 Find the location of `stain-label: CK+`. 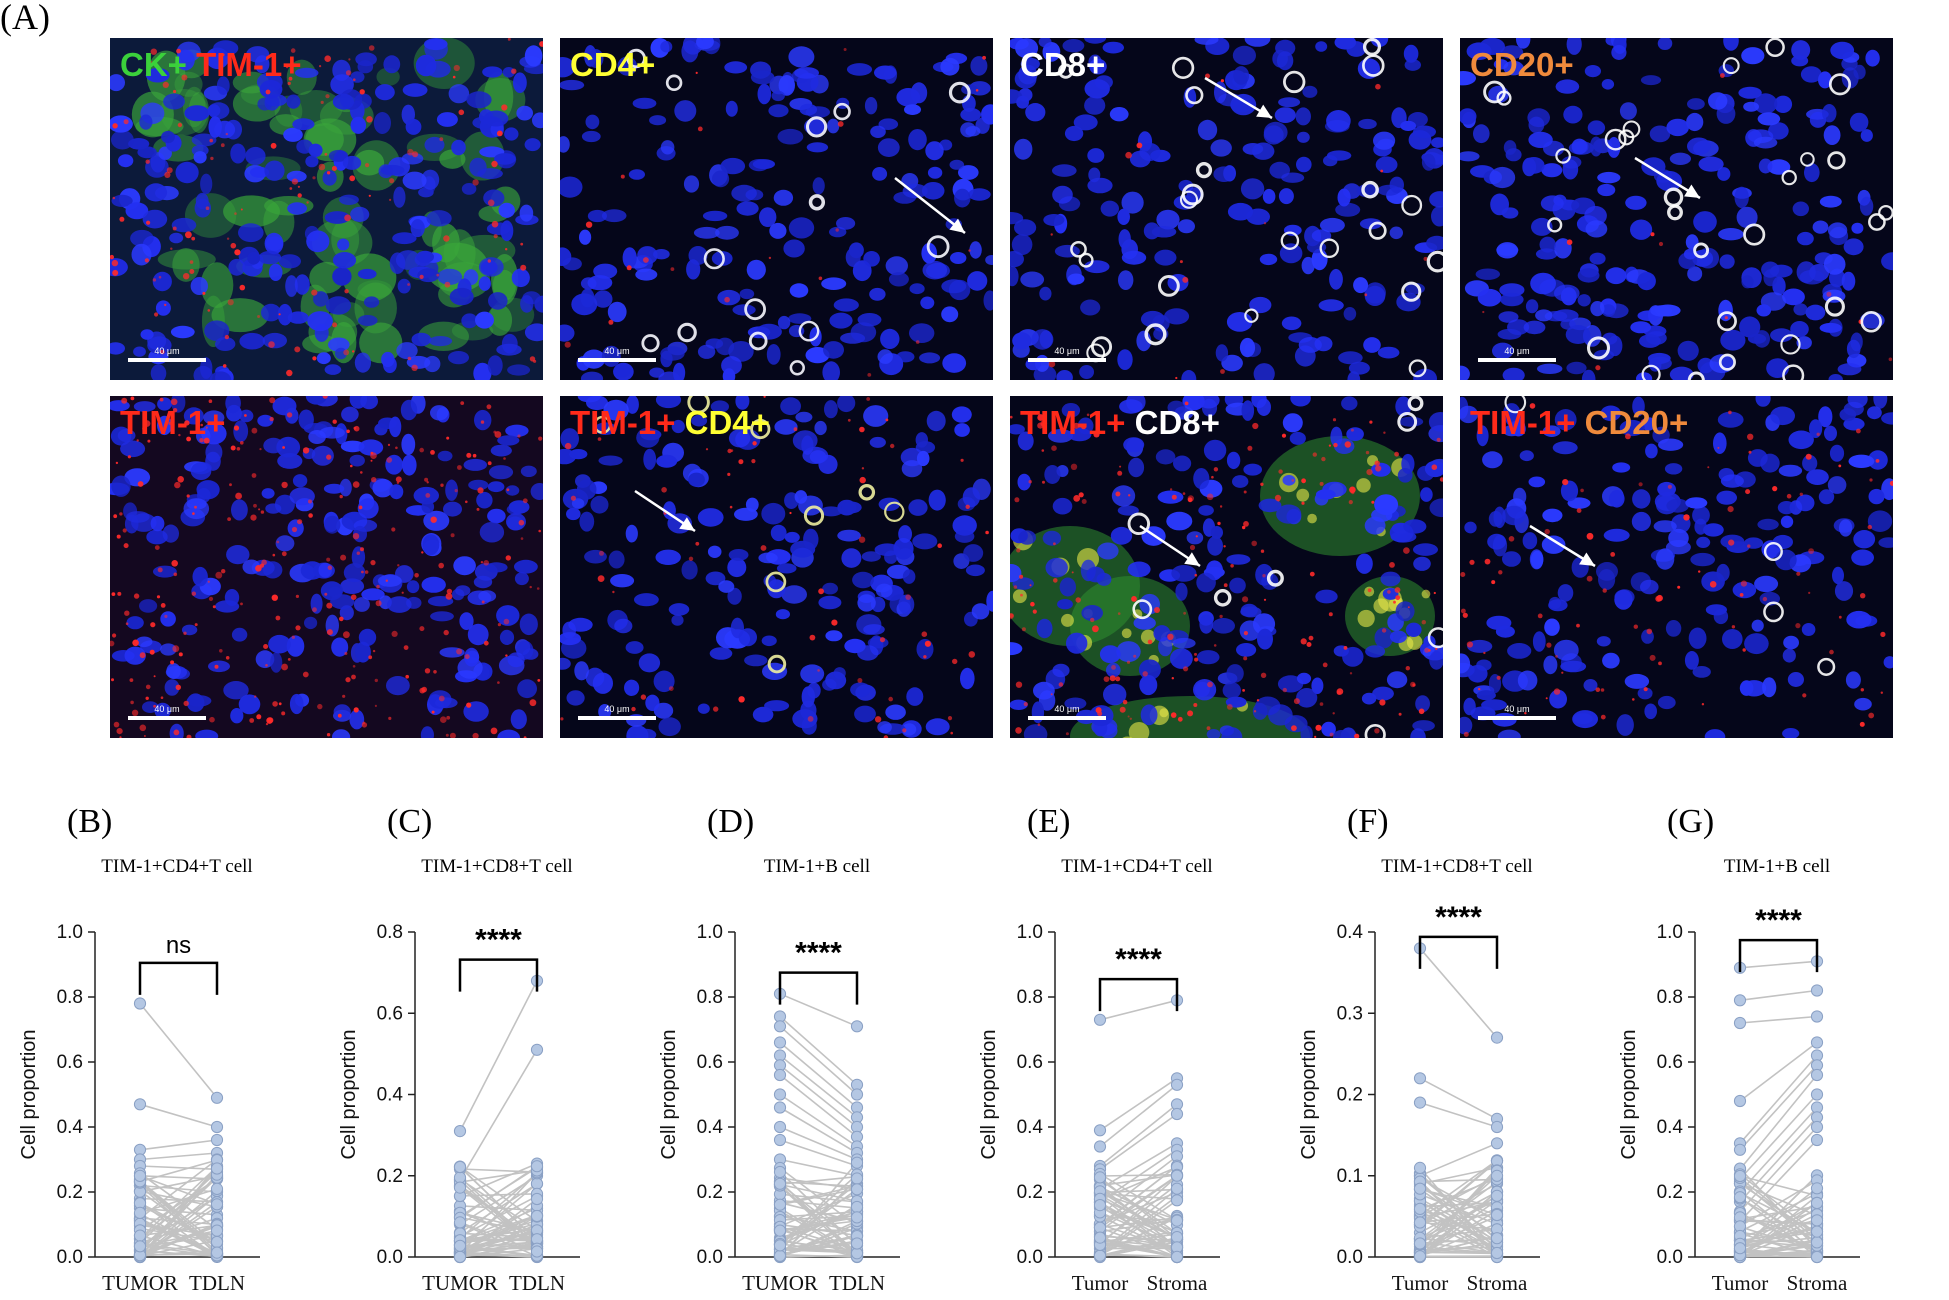

stain-label: CK+ is located at coordinates (153, 64).